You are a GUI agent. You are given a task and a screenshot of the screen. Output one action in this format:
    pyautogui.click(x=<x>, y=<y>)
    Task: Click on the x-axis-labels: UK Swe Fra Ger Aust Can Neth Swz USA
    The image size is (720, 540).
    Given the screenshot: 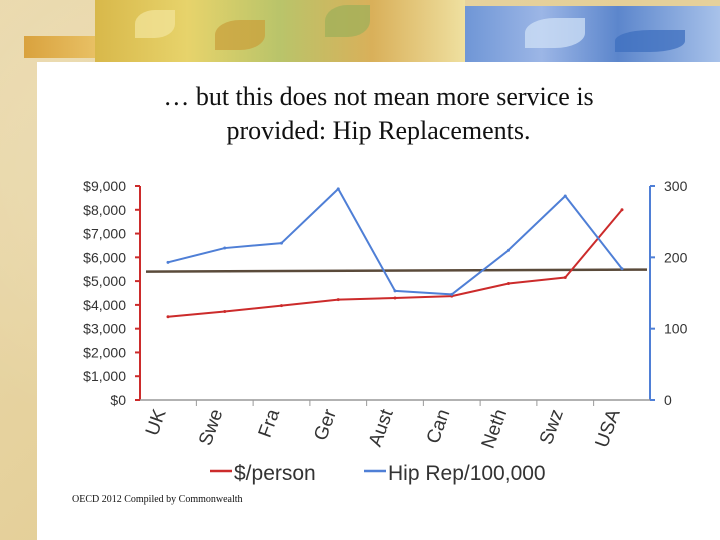 What is the action you would take?
    pyautogui.click(x=383, y=429)
    